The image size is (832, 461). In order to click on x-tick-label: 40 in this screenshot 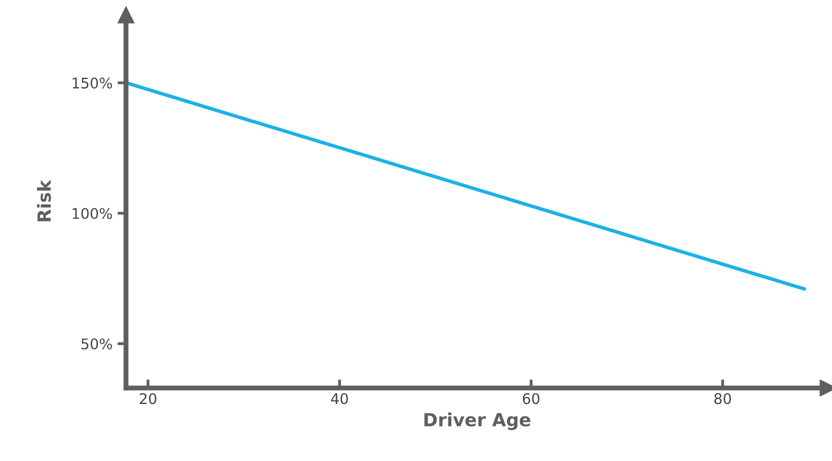, I will do `click(339, 398)`.